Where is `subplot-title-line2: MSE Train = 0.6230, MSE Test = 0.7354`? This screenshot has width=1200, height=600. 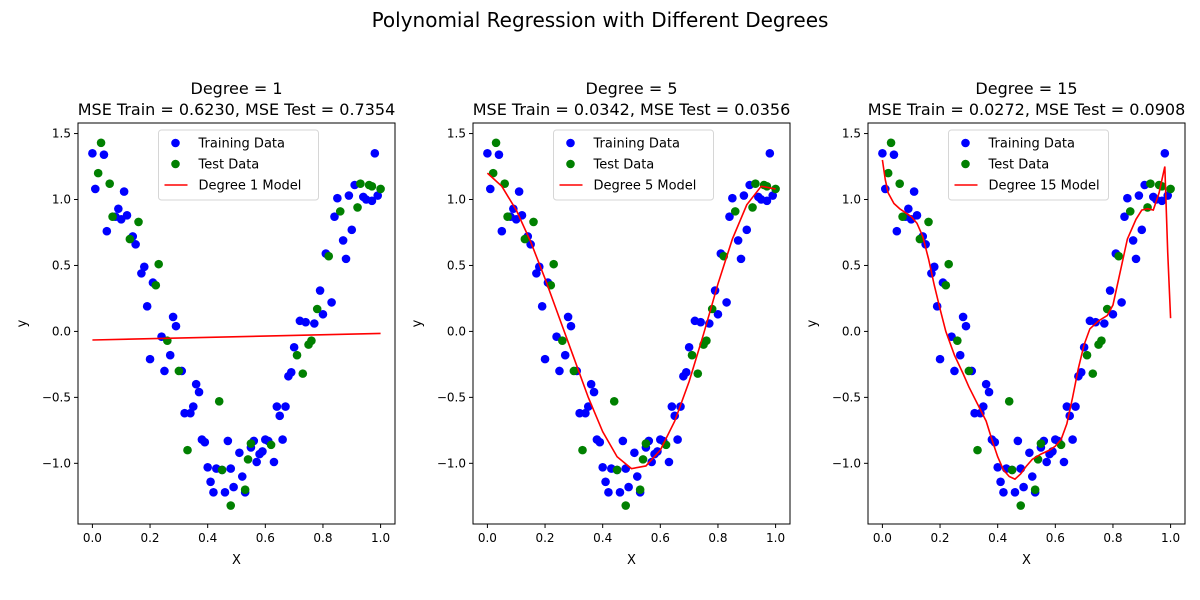
subplot-title-line2: MSE Train = 0.6230, MSE Test = 0.7354 is located at coordinates (237, 109).